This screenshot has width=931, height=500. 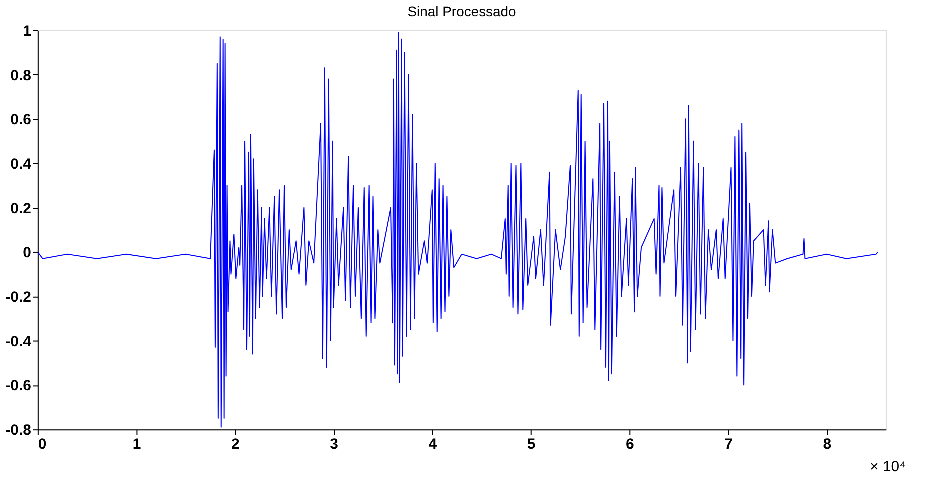 I want to click on y-tick-label: 0.2, so click(x=21, y=209).